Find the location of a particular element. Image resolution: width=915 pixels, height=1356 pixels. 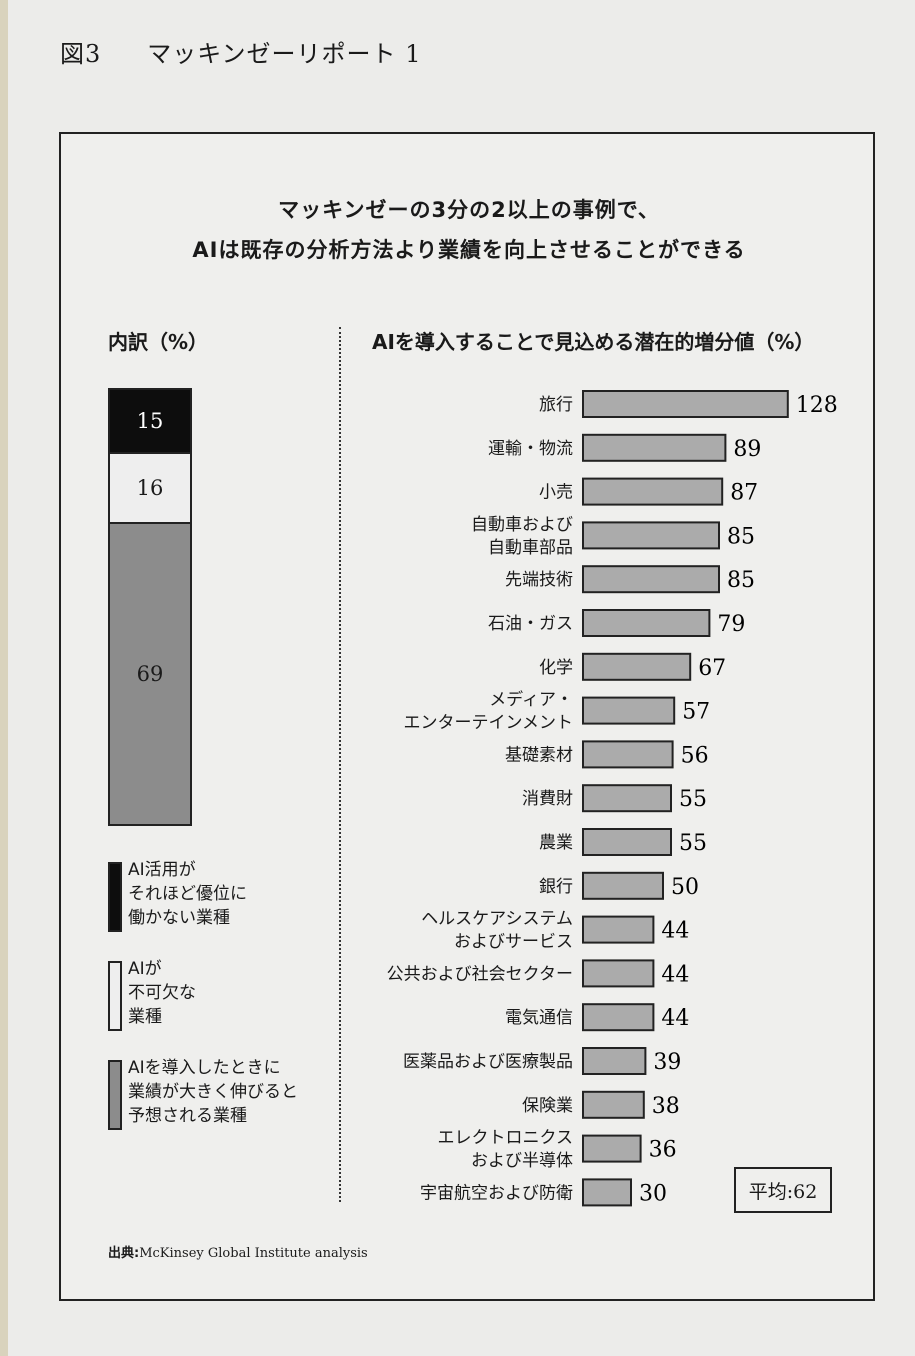

average-box: 平均:62 is located at coordinates (783, 1190).